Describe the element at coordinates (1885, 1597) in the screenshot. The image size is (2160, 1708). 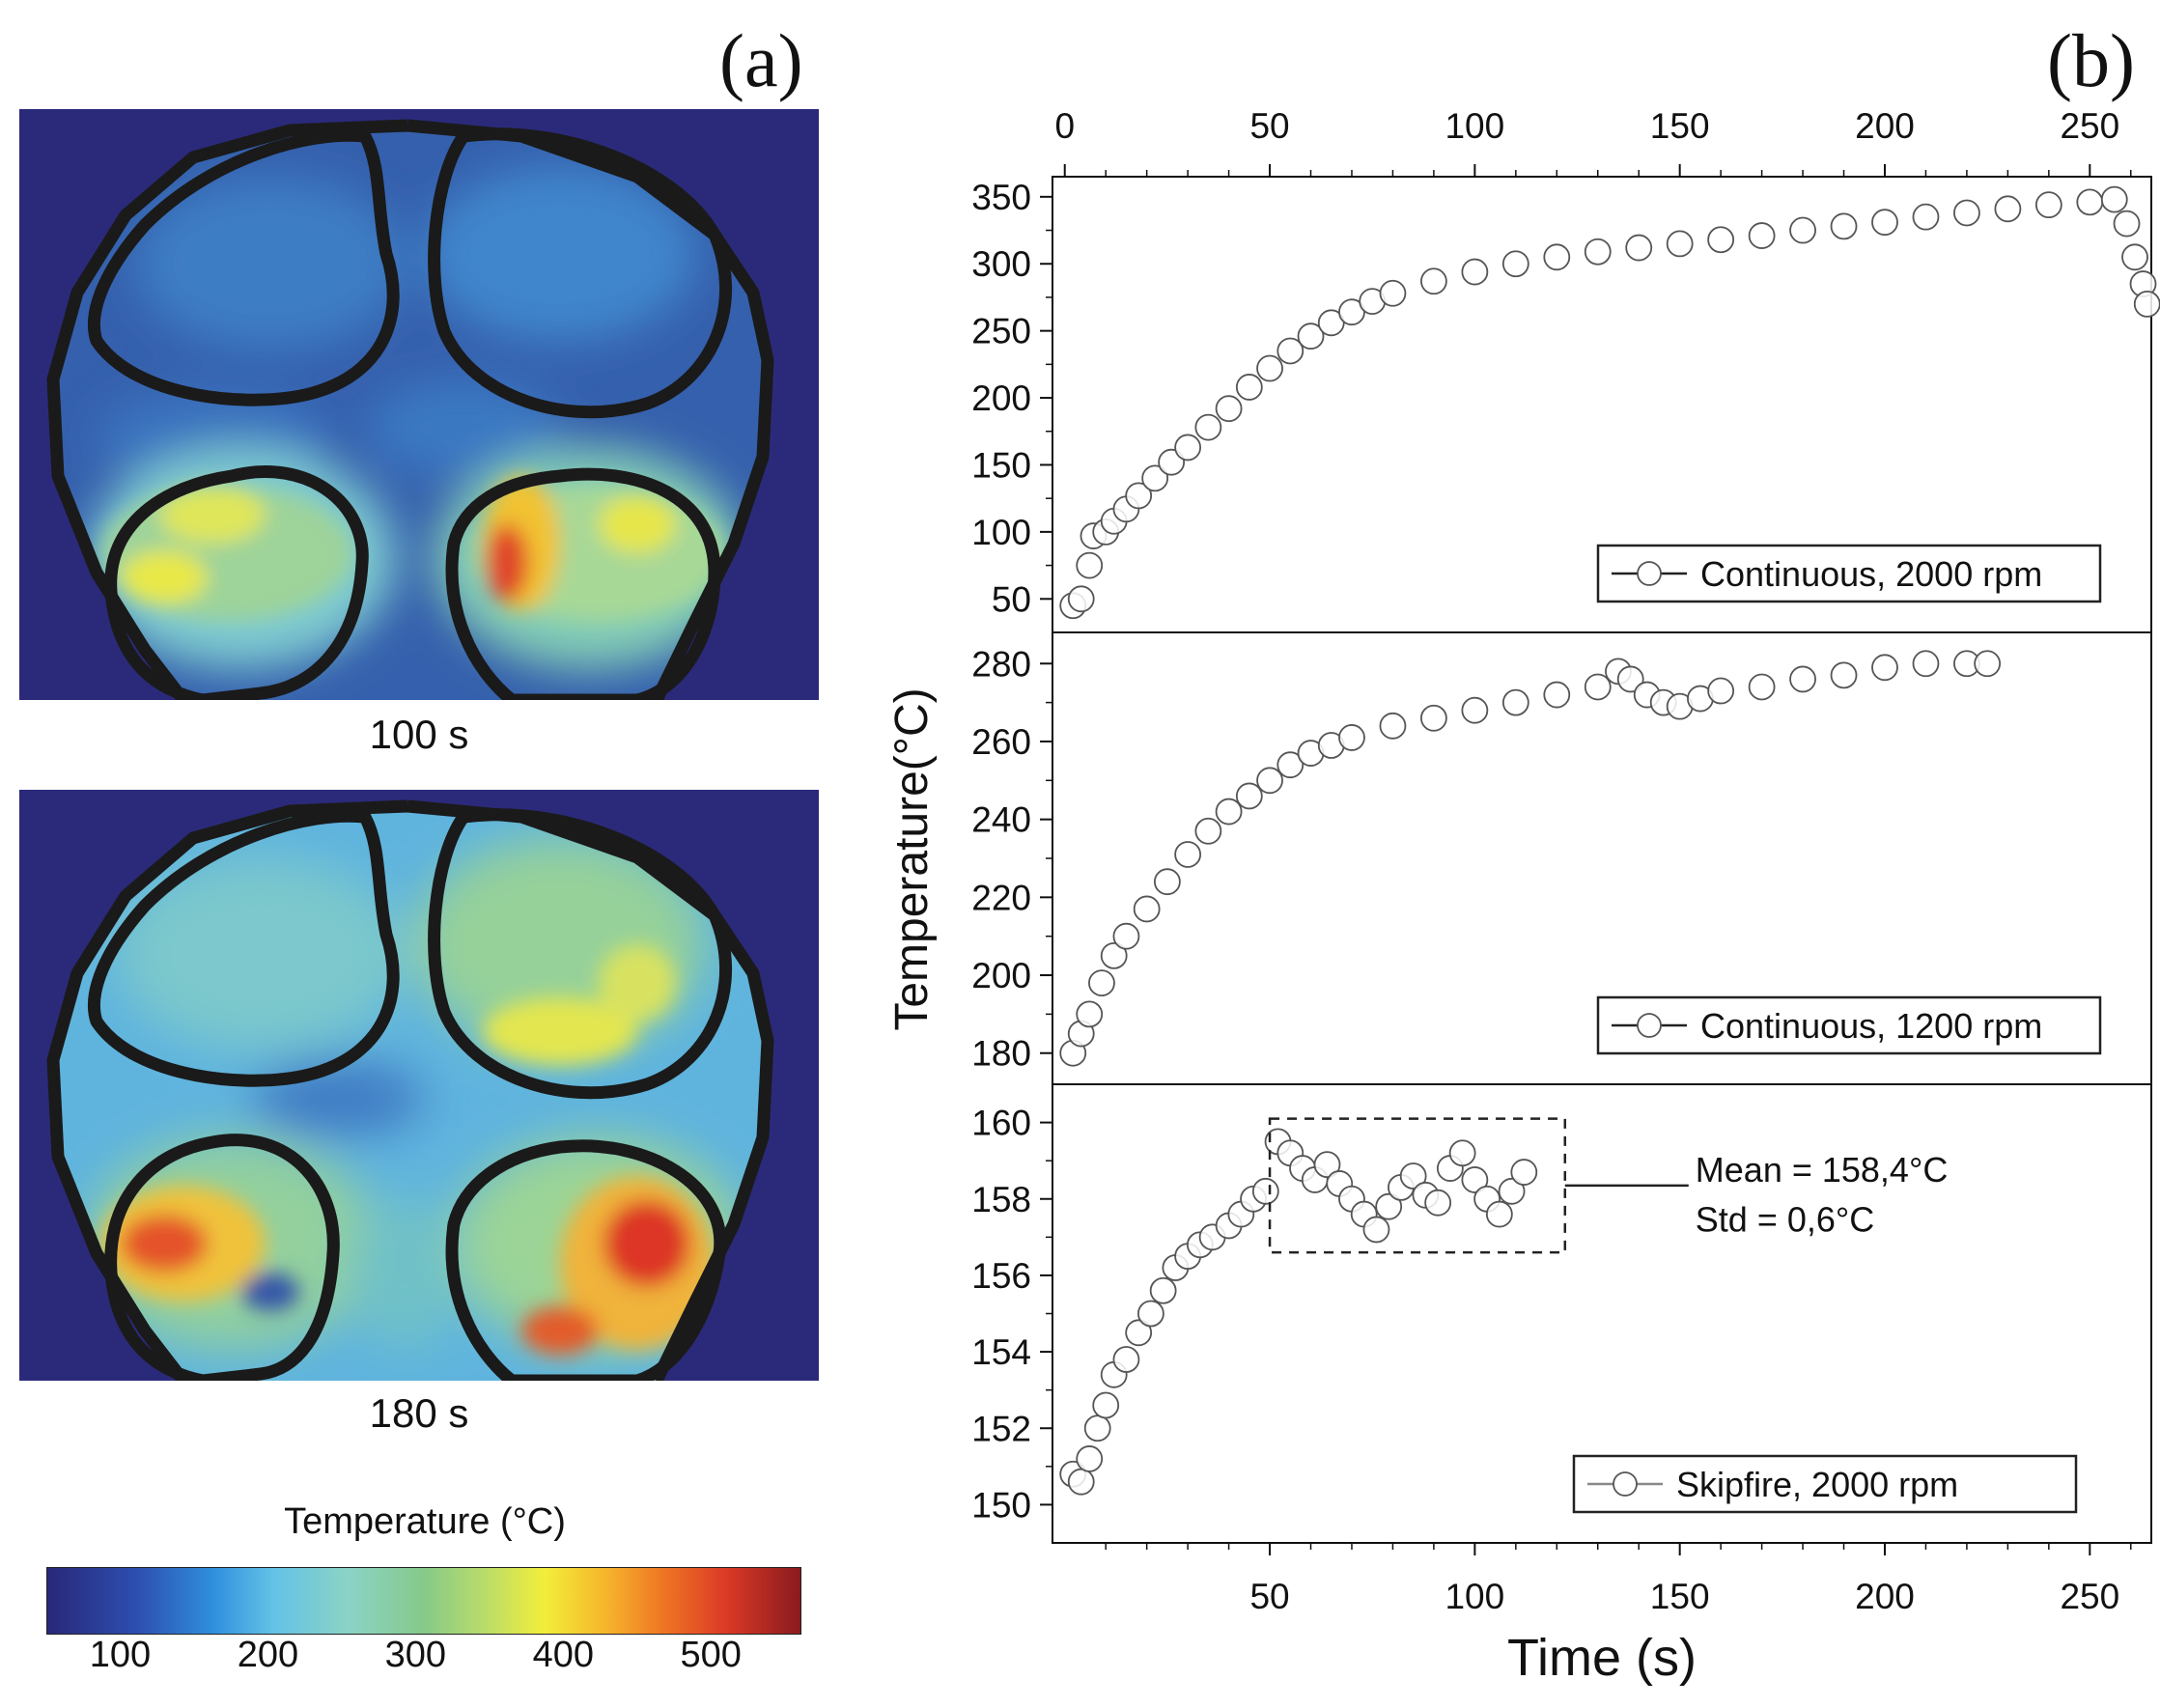
I see `bottom-x-tick-label: 200` at that location.